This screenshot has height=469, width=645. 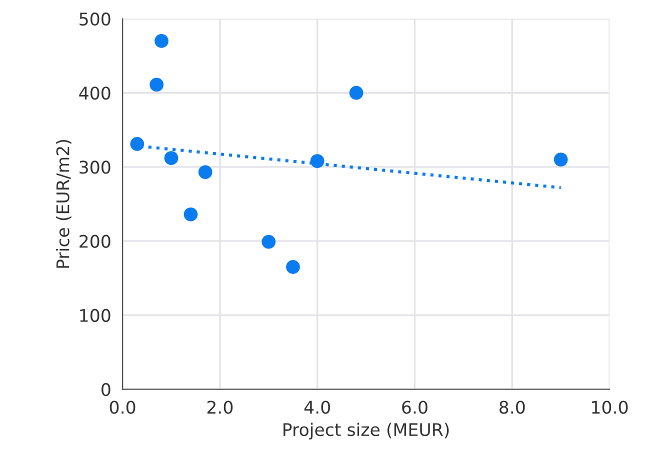 What do you see at coordinates (95, 19) in the screenshot?
I see `y-tick-label: 500` at bounding box center [95, 19].